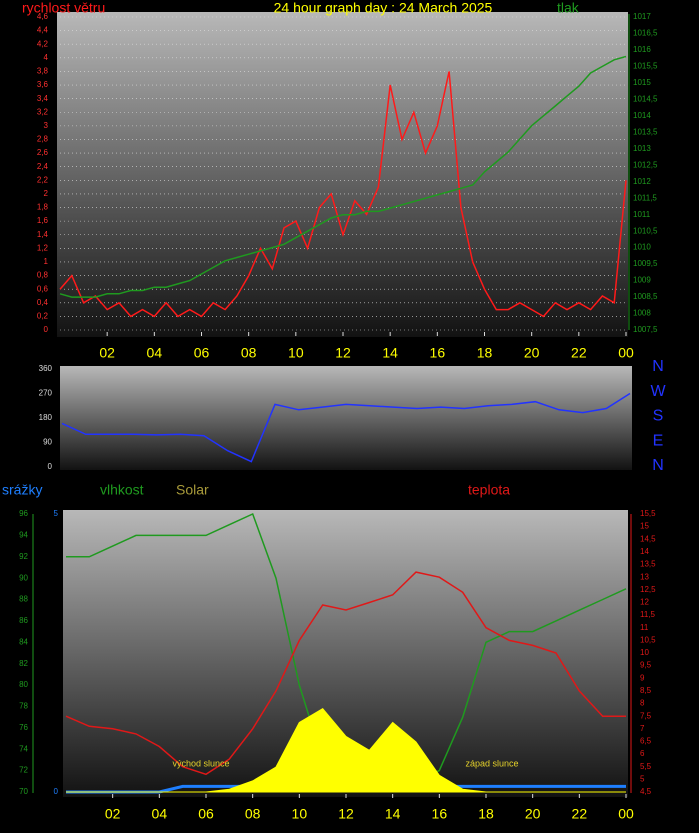 This screenshot has width=699, height=833. Describe the element at coordinates (644, 602) in the screenshot. I see `y2-tick-label: 12` at that location.